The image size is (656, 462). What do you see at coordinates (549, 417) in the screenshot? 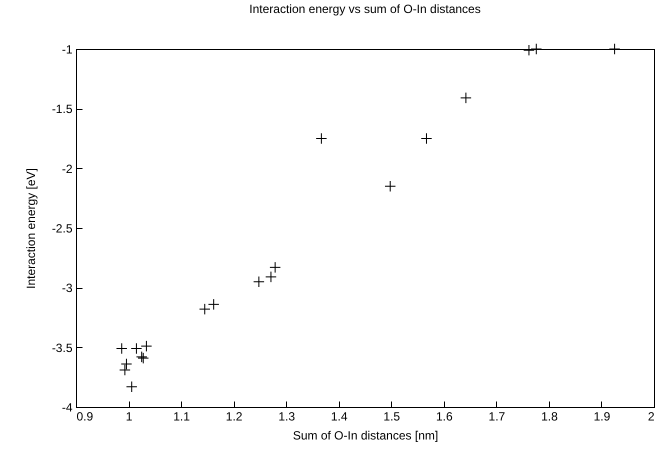
I see `x-tick-label: 1.8` at bounding box center [549, 417].